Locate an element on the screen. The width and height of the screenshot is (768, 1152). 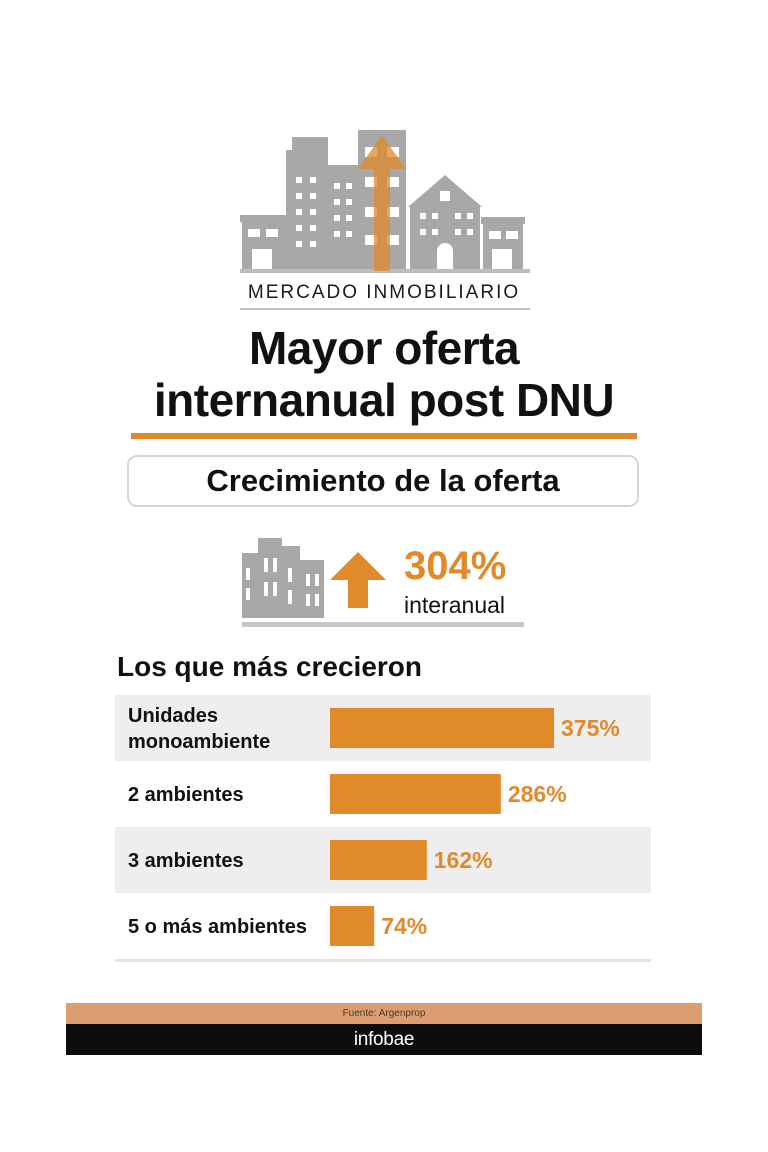
headline-line-2: internanual post DNU is located at coordinates (384, 400).